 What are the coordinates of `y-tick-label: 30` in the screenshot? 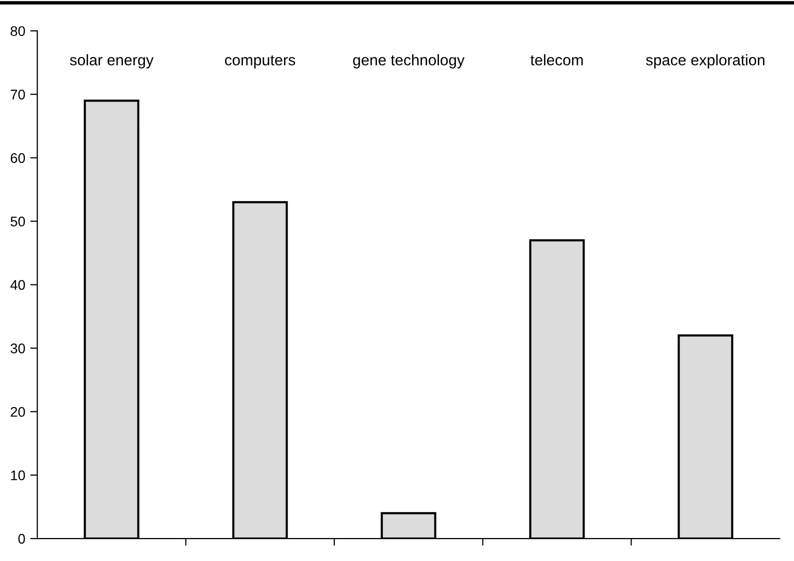 It's located at (17, 349).